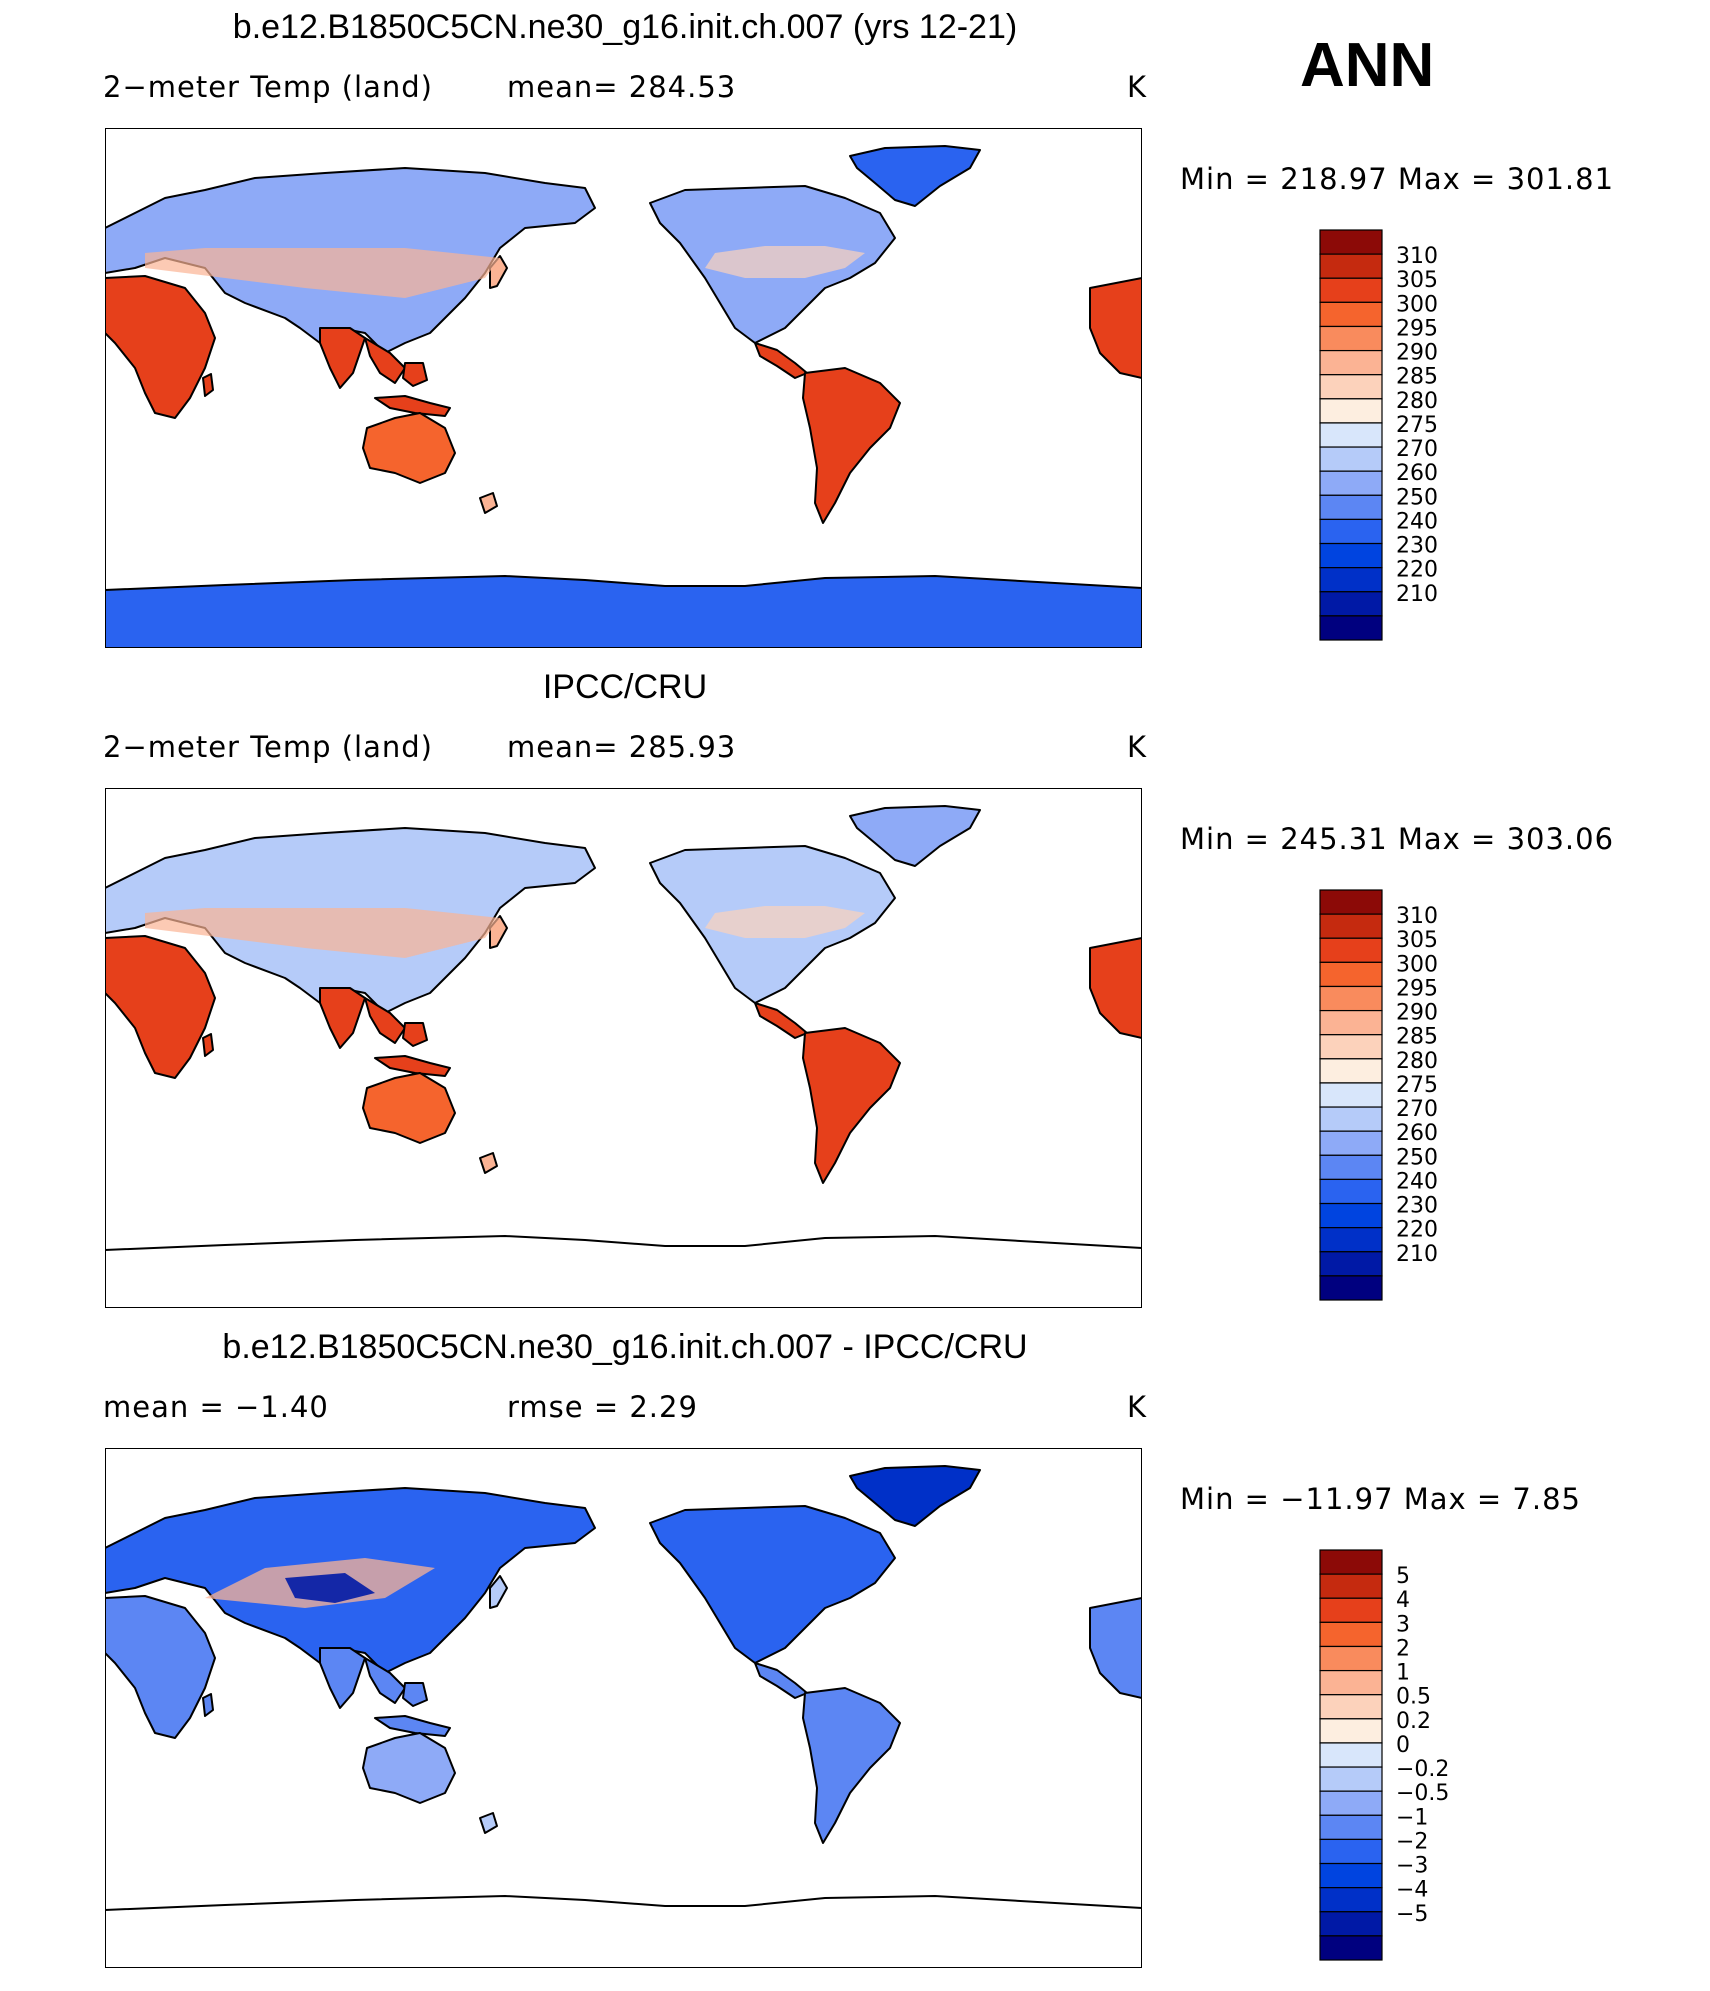 The width and height of the screenshot is (1710, 1991). What do you see at coordinates (1412, 1890) in the screenshot?
I see `colorbar-tick-label: −4` at bounding box center [1412, 1890].